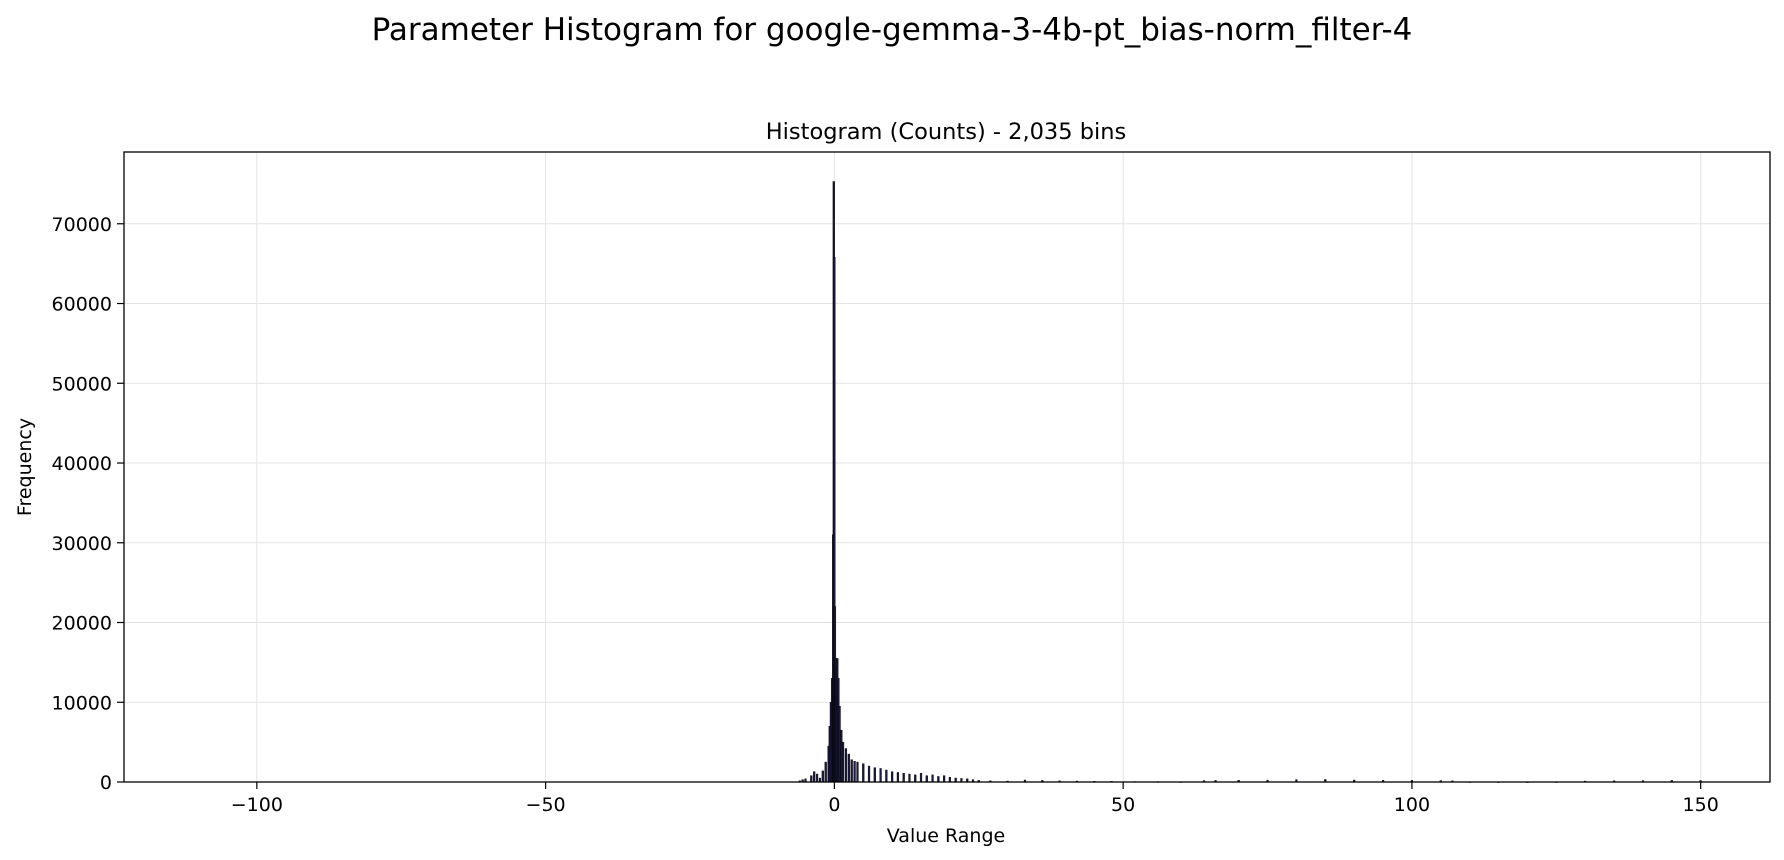 This screenshot has height=860, width=1784. Describe the element at coordinates (946, 132) in the screenshot. I see `axes-title: Histogram (Counts) - 2,035 bins` at that location.